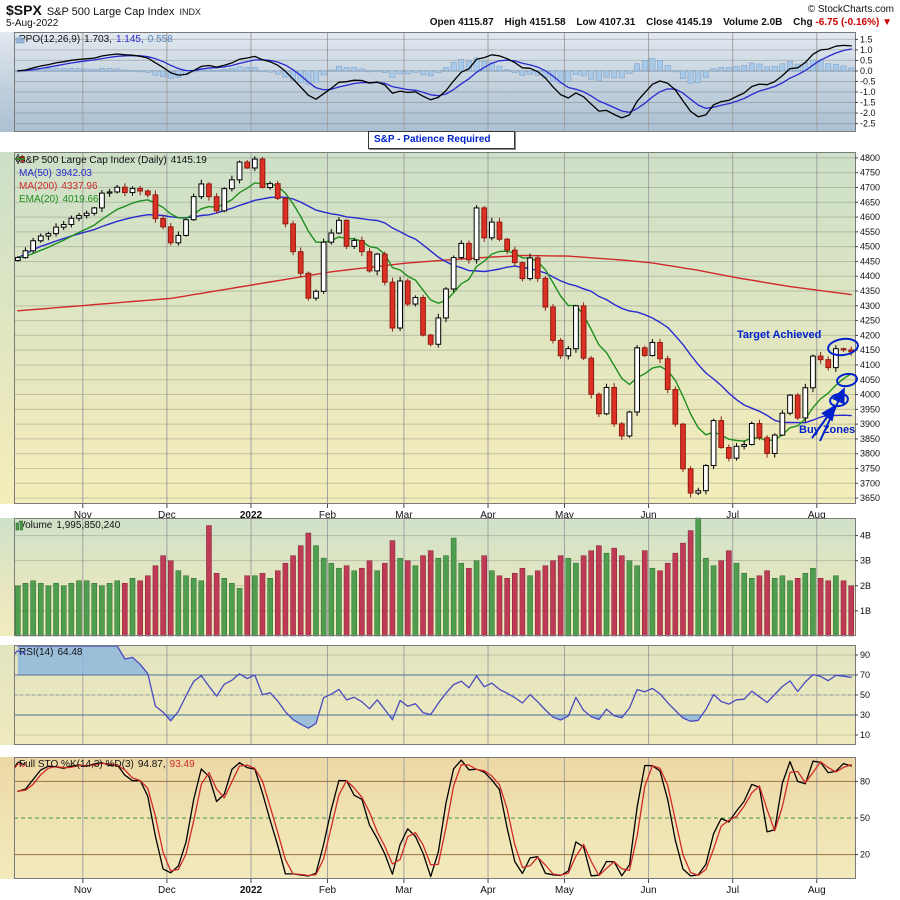 The width and height of the screenshot is (900, 900). What do you see at coordinates (427, 82) in the screenshot?
I see `ppo-panel-background` at bounding box center [427, 82].